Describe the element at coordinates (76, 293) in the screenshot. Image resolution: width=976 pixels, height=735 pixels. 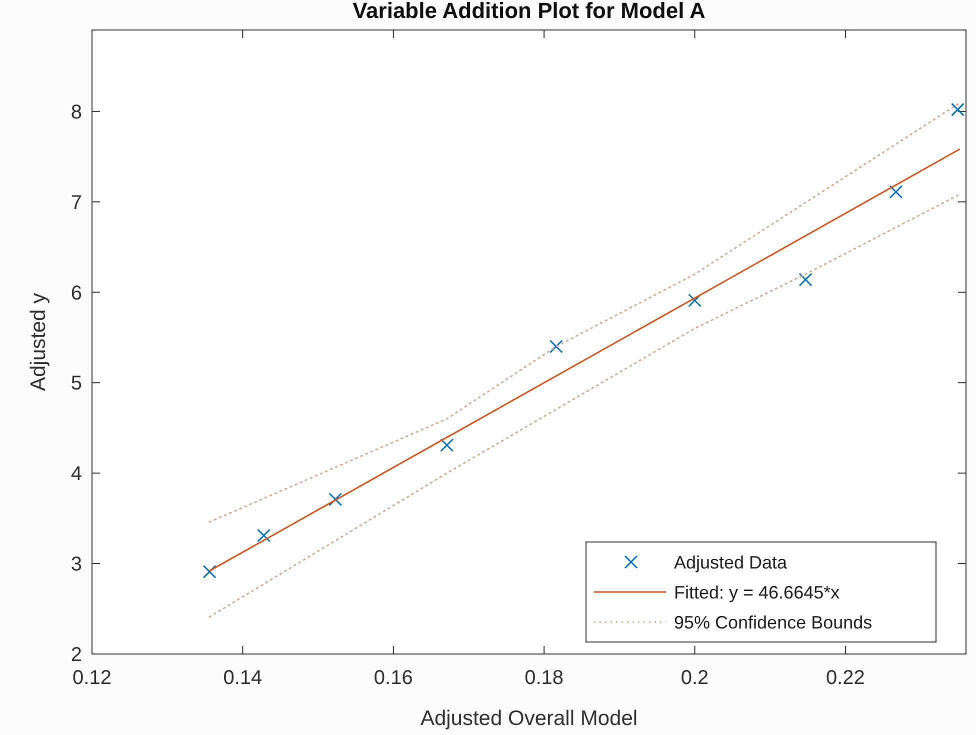
I see `y-tick-label: 6` at that location.